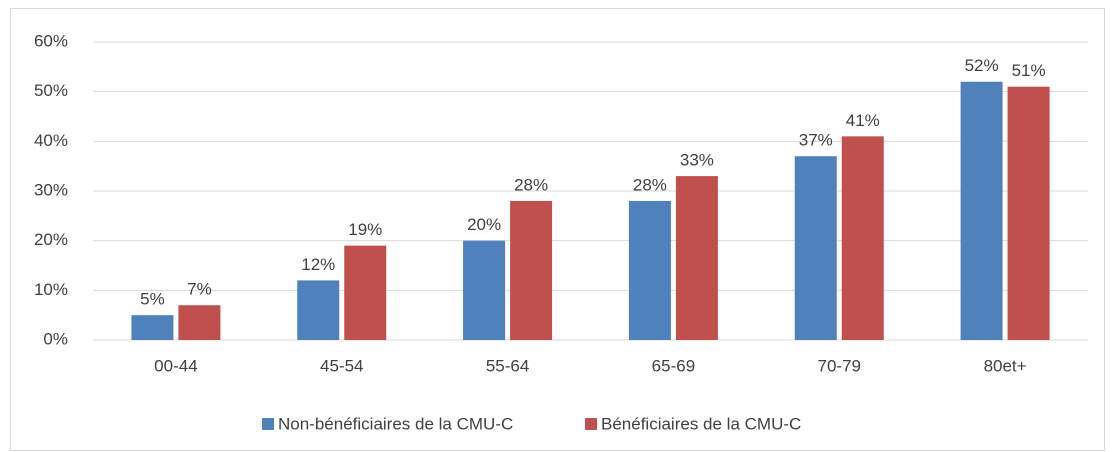 This screenshot has width=1115, height=452. I want to click on x-tick-label: 70-79, so click(839, 365).